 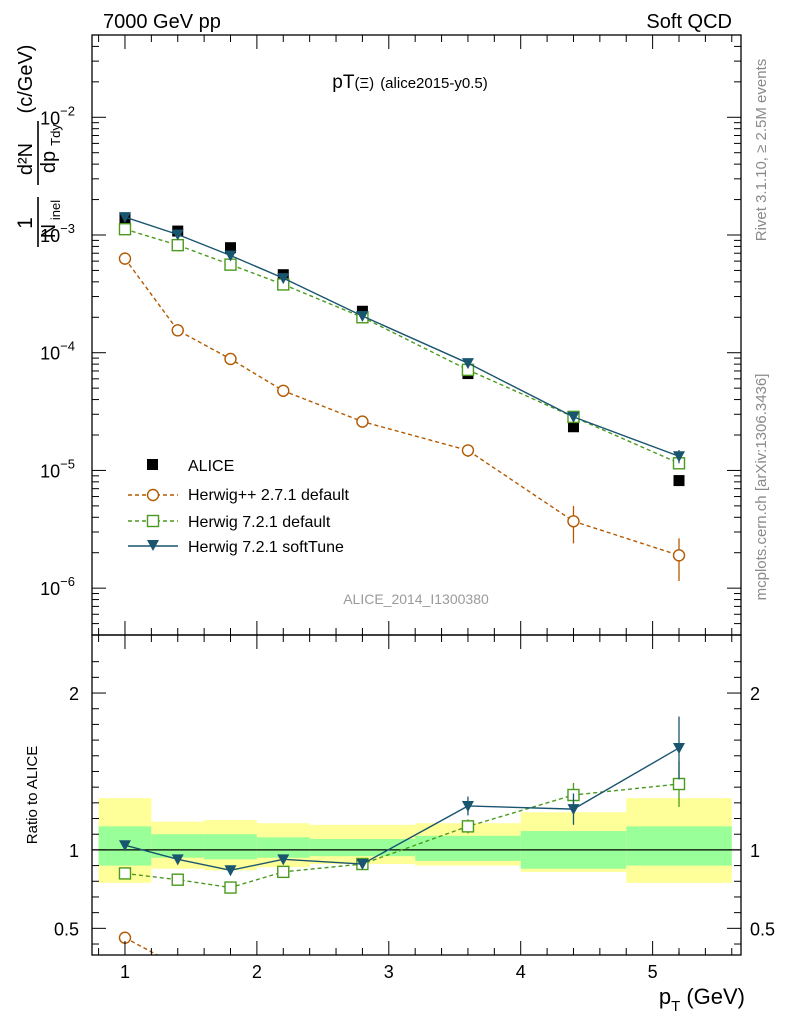 What do you see at coordinates (67, 346) in the screenshot?
I see `ytick-exponent: −4` at bounding box center [67, 346].